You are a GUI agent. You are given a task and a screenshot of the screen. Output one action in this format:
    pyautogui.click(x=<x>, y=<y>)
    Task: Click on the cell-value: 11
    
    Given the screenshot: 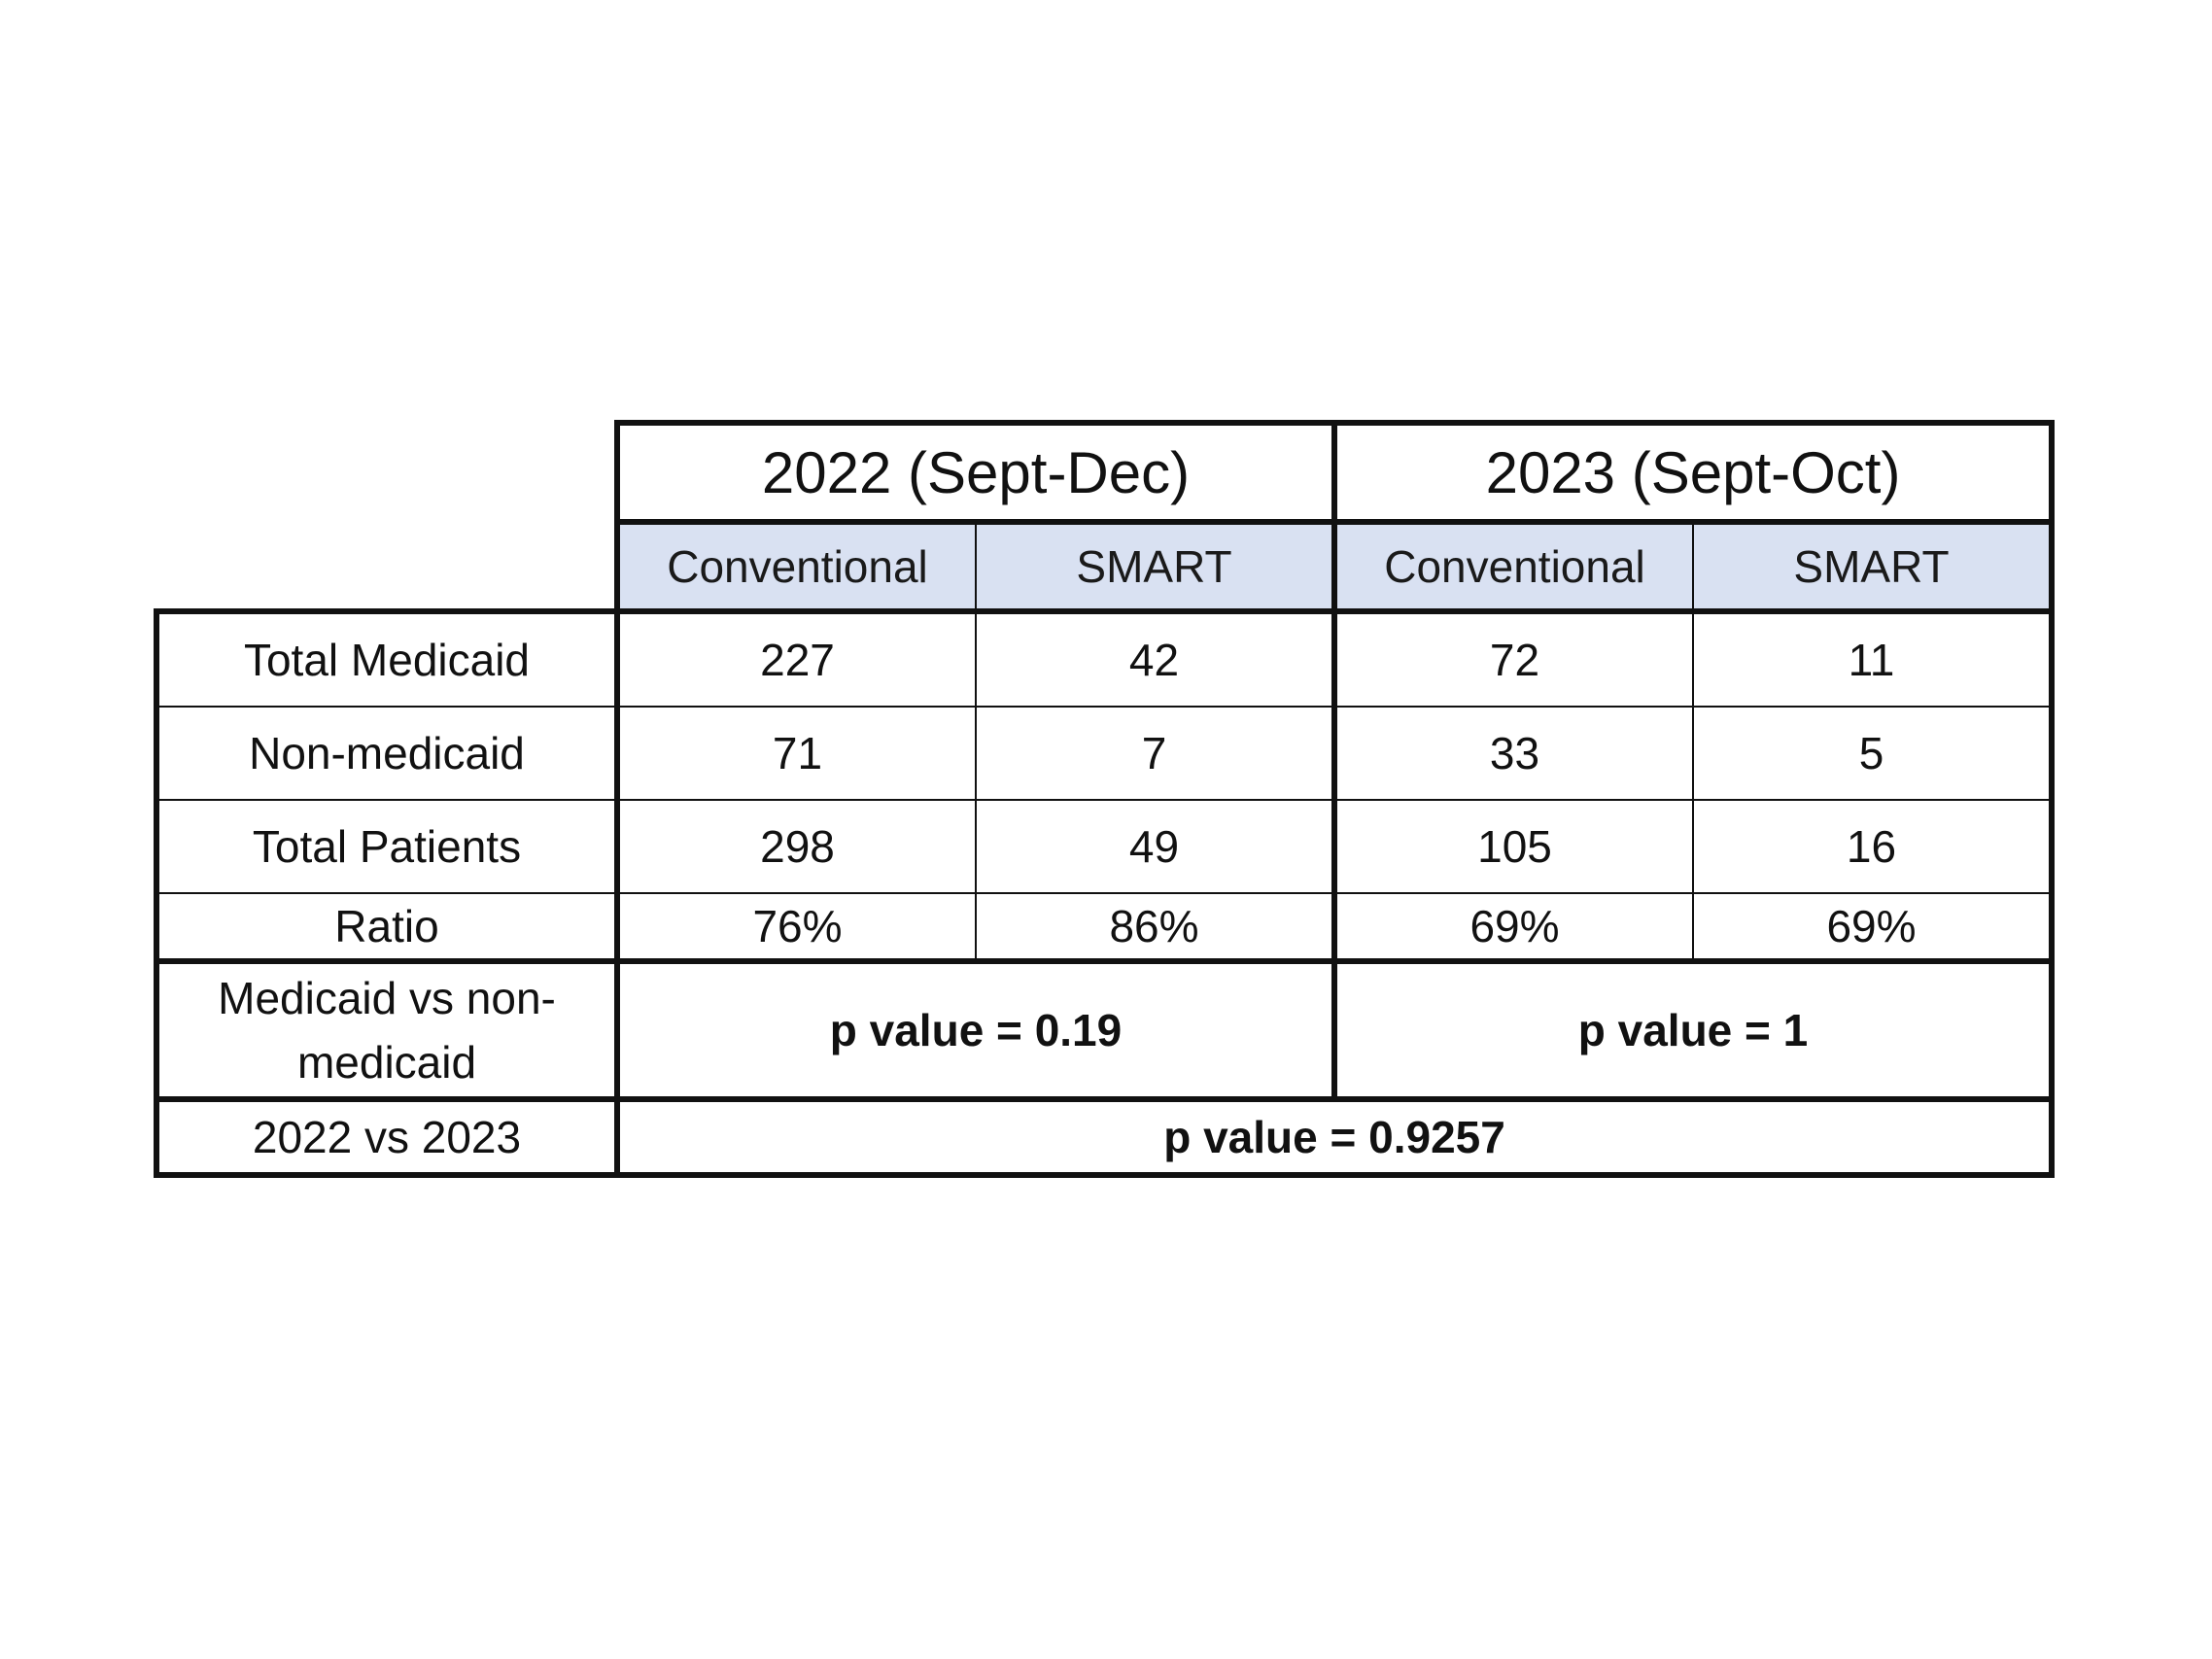 What is the action you would take?
    pyautogui.click(x=1873, y=658)
    